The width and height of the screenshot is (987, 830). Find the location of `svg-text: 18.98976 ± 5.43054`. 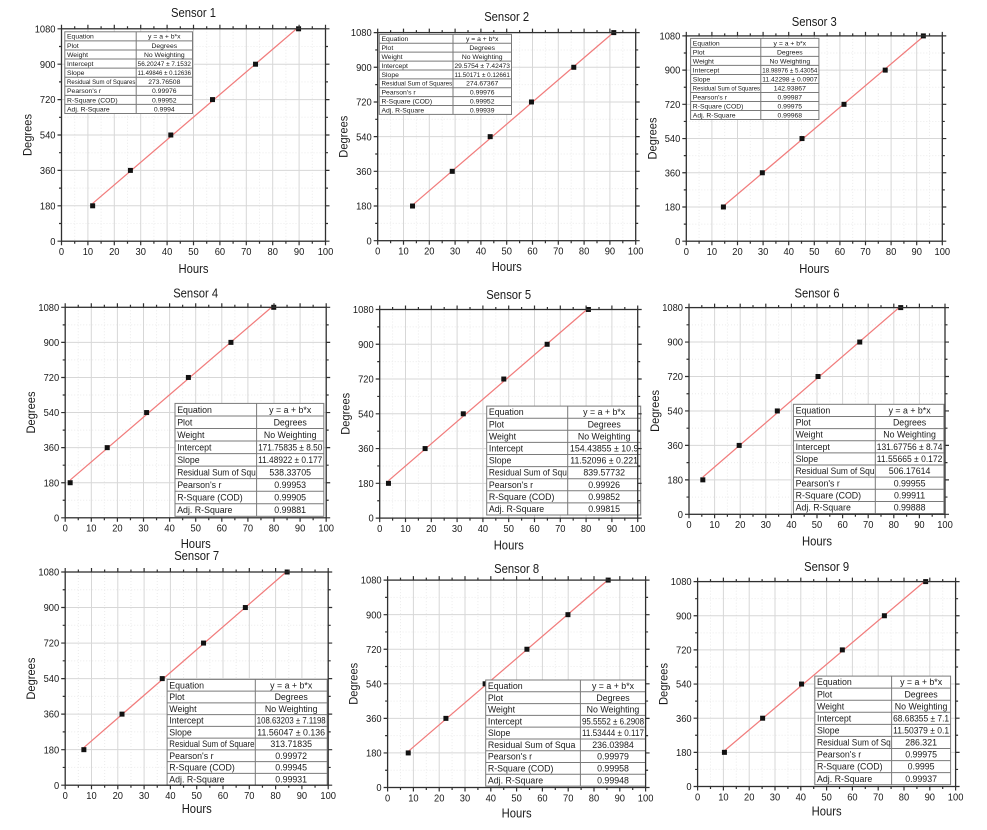

svg-text: 18.98976 ± 5.43054 is located at coordinates (789, 70).